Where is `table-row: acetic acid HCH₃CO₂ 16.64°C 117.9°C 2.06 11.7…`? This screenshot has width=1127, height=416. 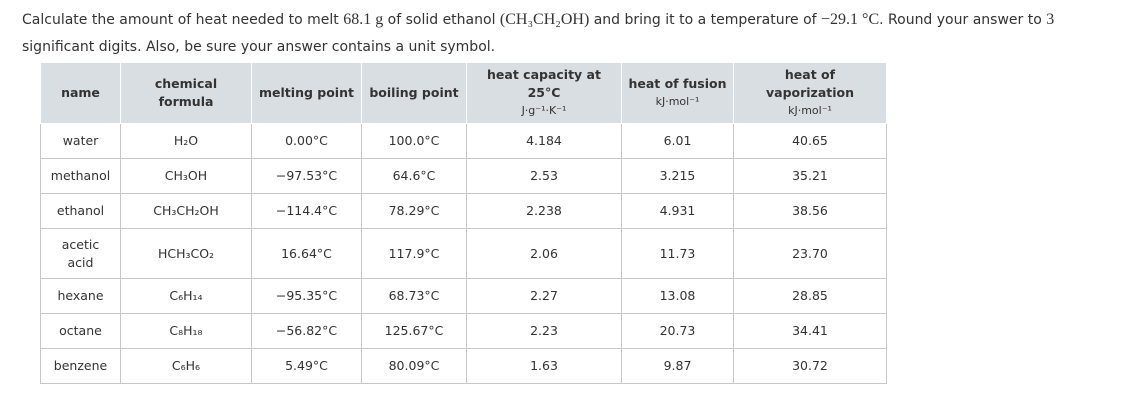
table-row: acetic acid HCH₃CO₂ 16.64°C 117.9°C 2.06 11.7… is located at coordinates (463, 253).